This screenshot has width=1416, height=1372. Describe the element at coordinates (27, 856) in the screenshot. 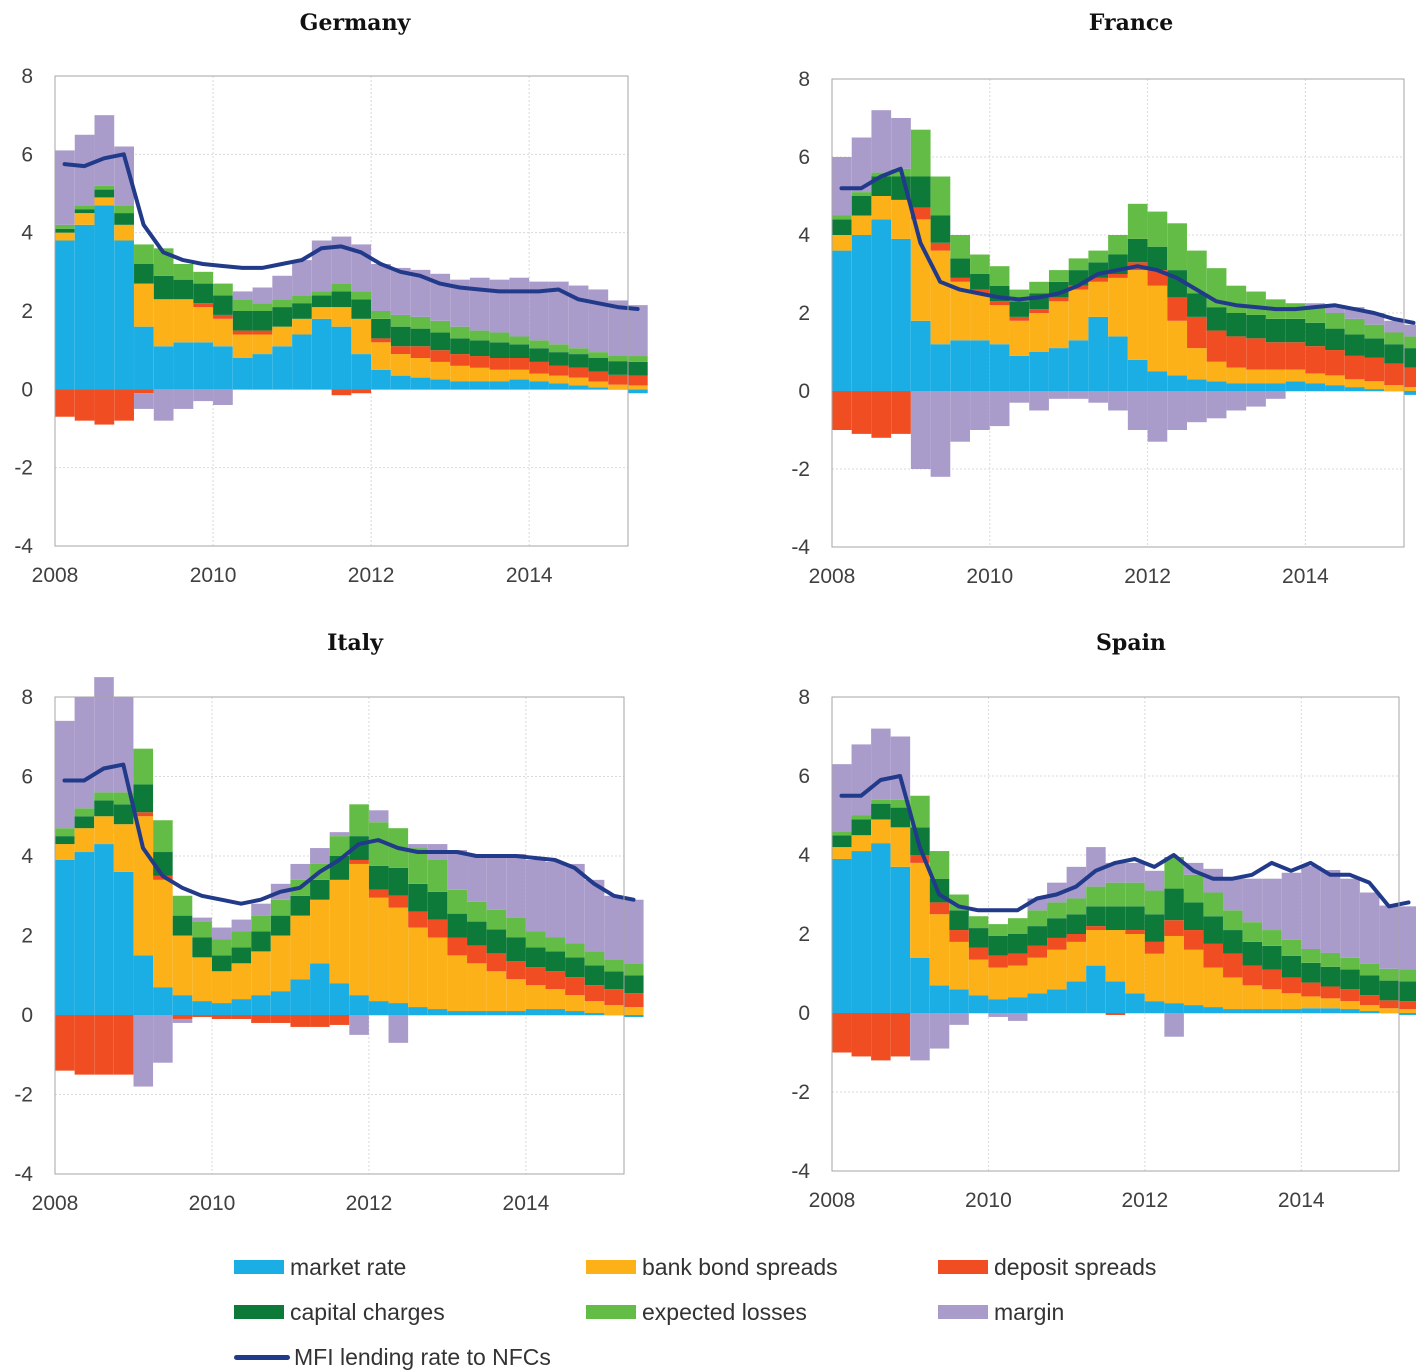

I see `y-tick-label: 4` at that location.